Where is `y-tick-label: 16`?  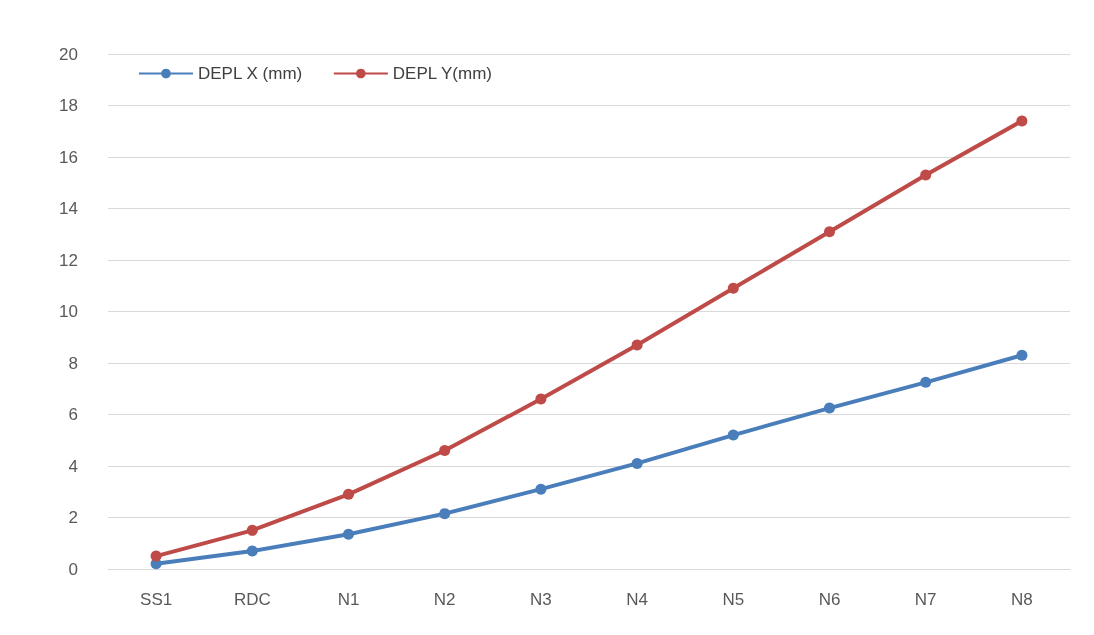 y-tick-label: 16 is located at coordinates (68, 157).